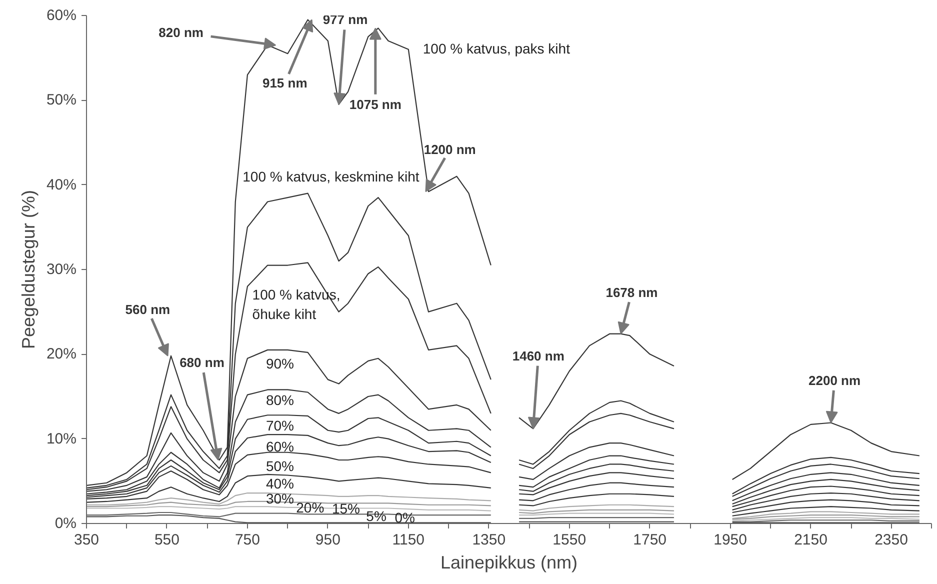 The height and width of the screenshot is (584, 937). What do you see at coordinates (632, 292) in the screenshot?
I see `annotation: 1678 nm` at bounding box center [632, 292].